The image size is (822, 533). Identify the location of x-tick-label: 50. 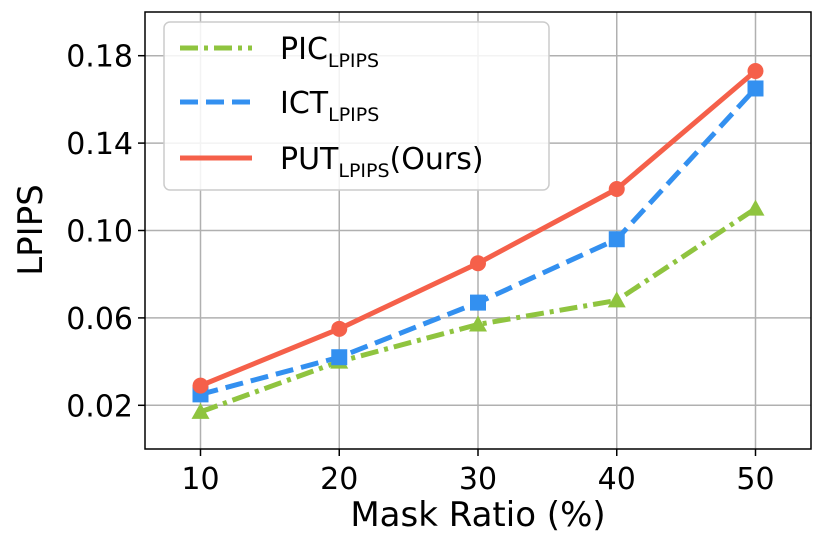
(755, 479).